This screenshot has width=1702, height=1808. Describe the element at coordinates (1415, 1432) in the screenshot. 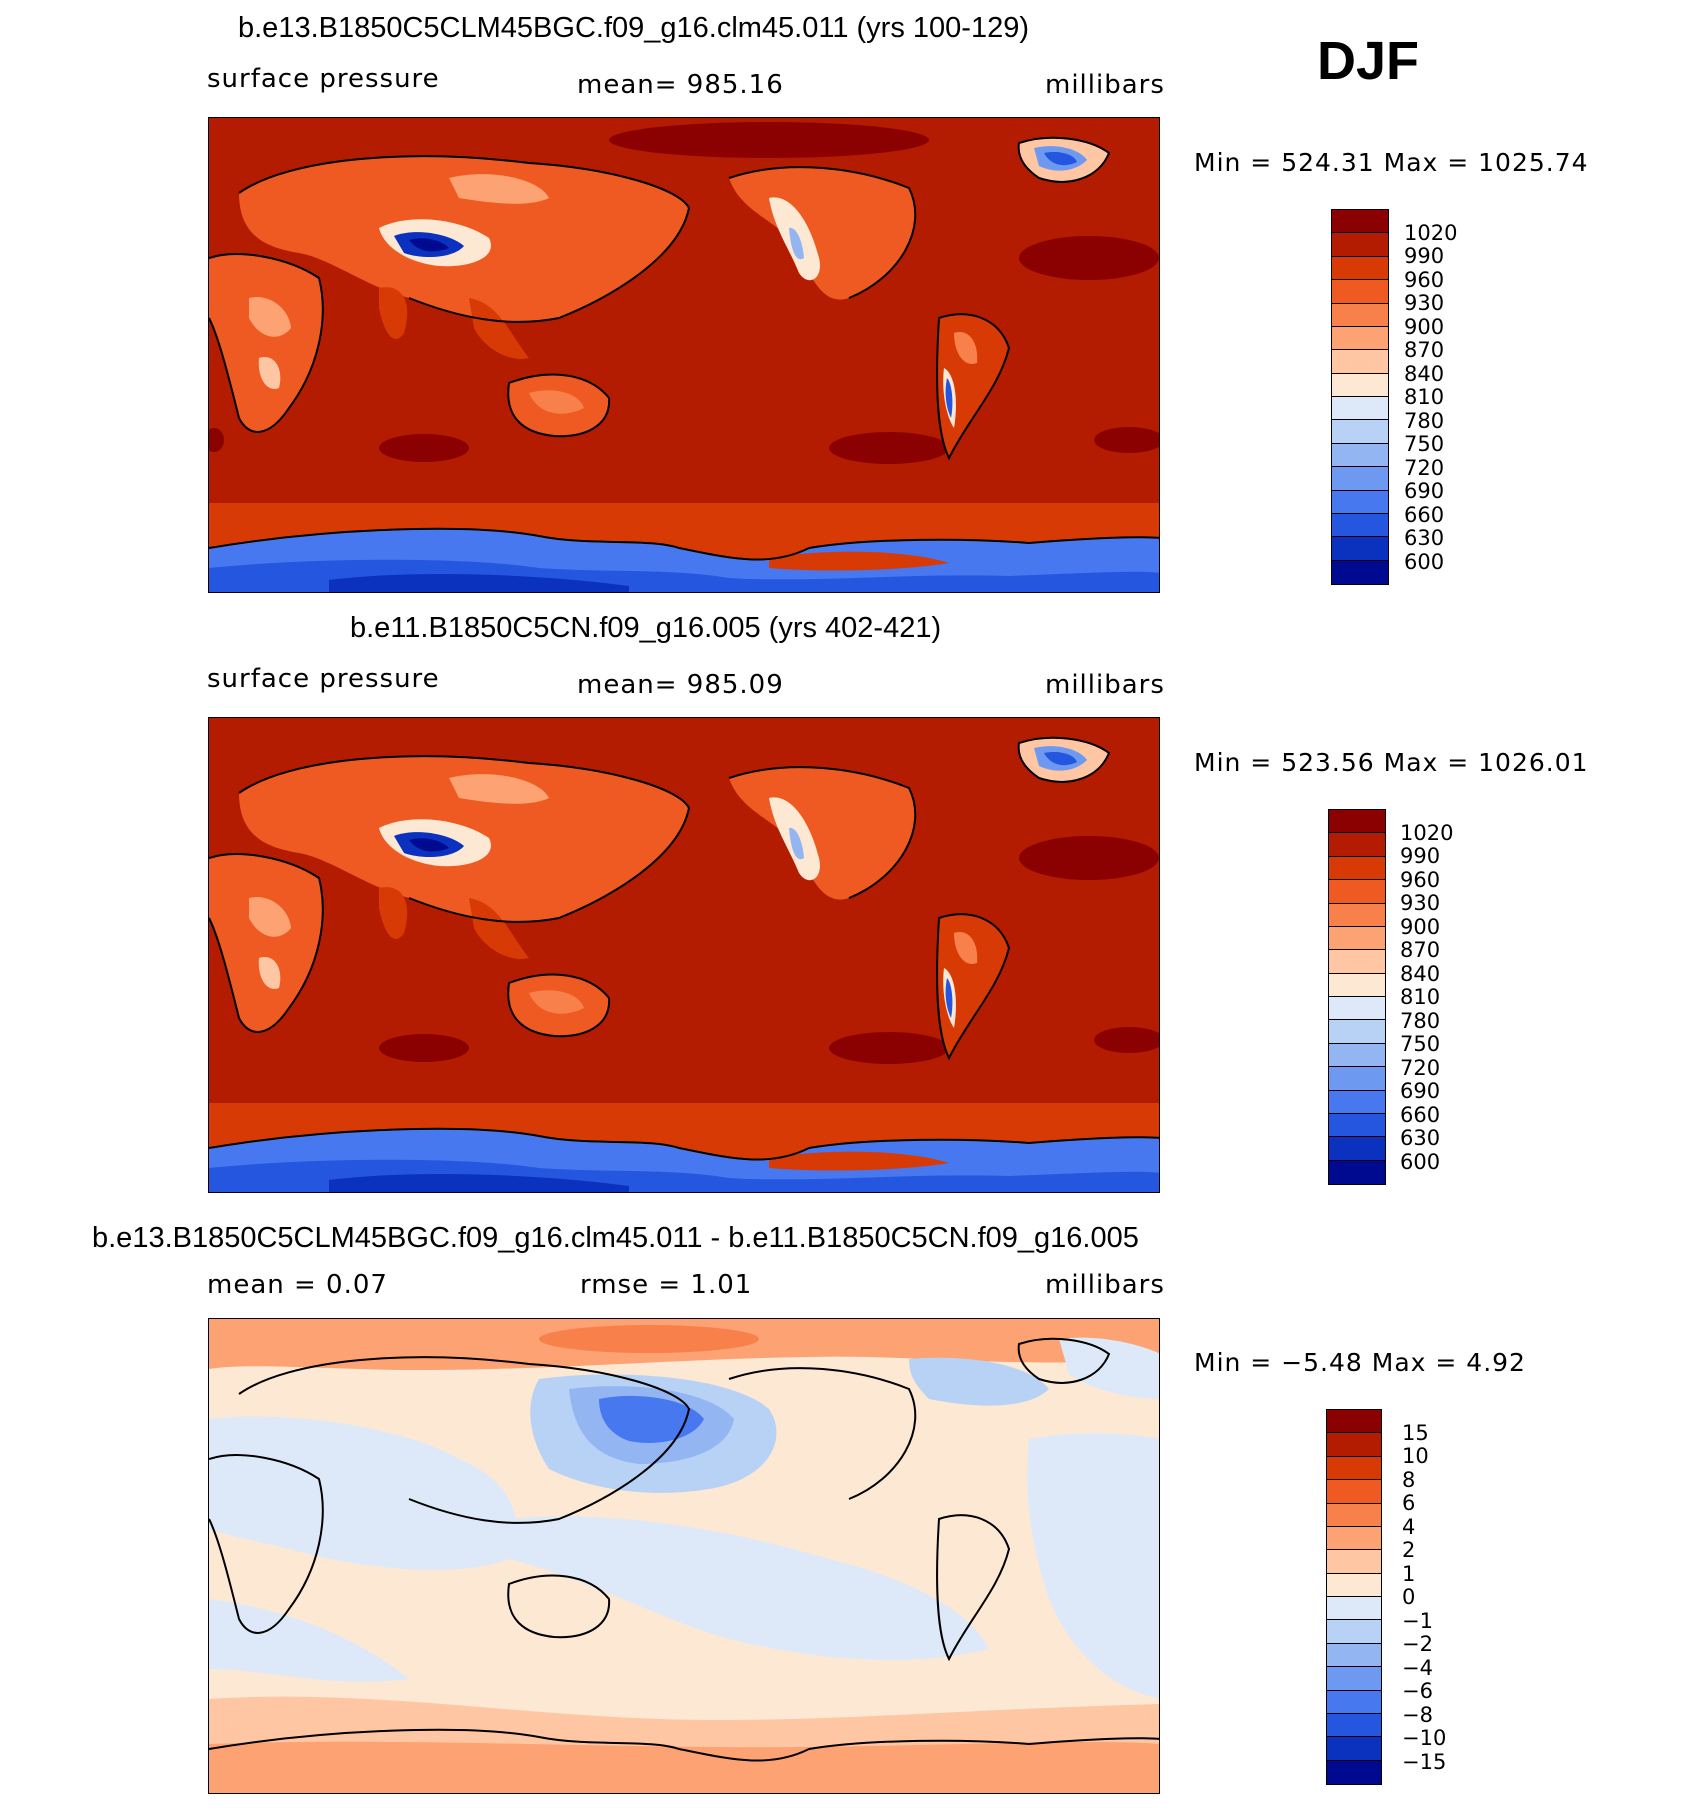

I see `colorbar-label: 15` at that location.